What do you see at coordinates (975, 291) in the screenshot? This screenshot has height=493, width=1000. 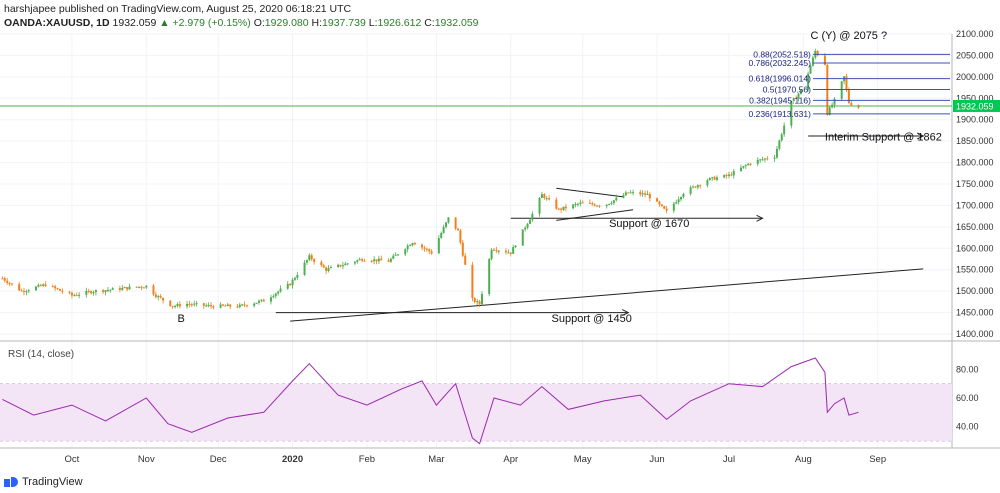 I see `price-tick-label: 1500.000` at bounding box center [975, 291].